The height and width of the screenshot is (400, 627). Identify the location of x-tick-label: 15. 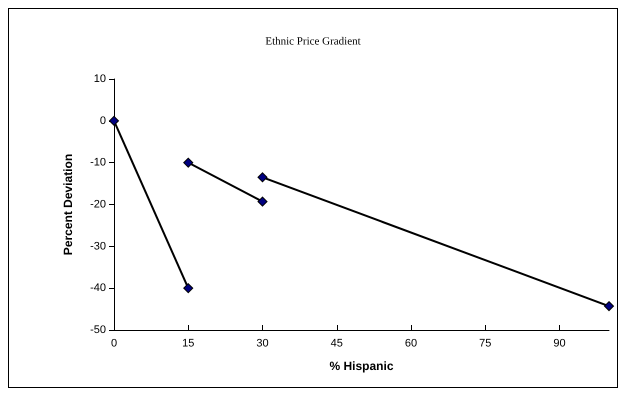
(188, 344).